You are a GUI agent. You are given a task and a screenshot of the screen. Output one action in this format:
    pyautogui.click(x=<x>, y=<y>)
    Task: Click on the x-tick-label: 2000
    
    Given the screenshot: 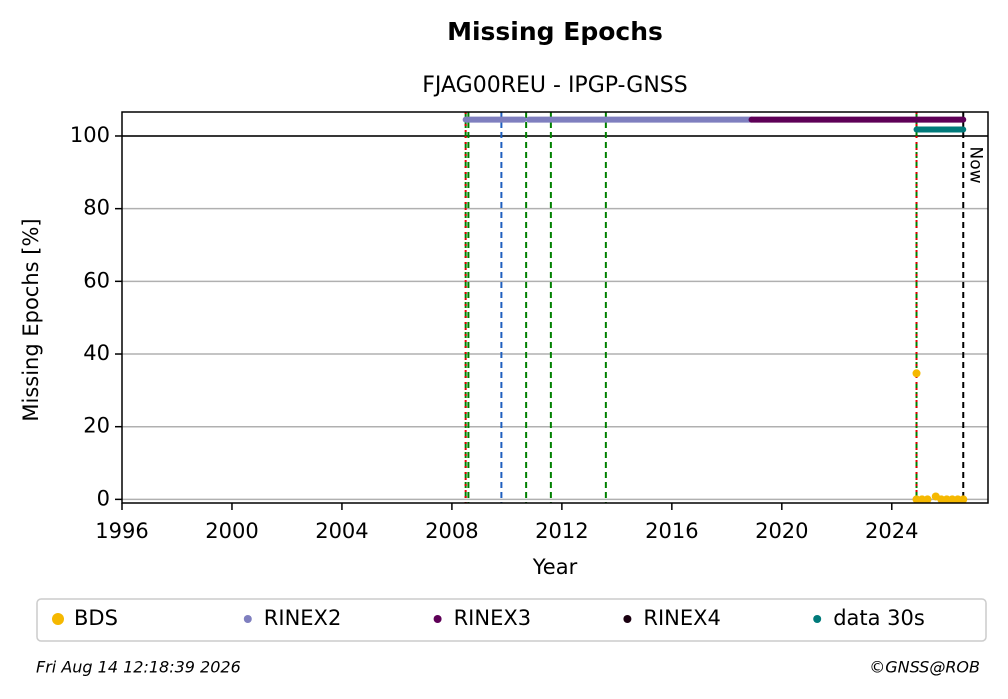 What is the action you would take?
    pyautogui.click(x=231, y=531)
    